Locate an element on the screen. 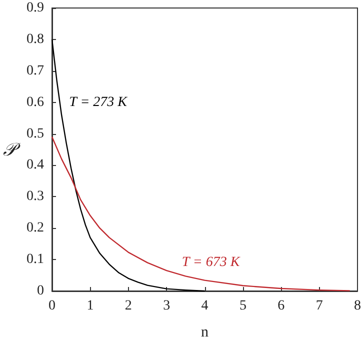 This screenshot has width=364, height=345. y-tick-label: 0.3 is located at coordinates (35, 196).